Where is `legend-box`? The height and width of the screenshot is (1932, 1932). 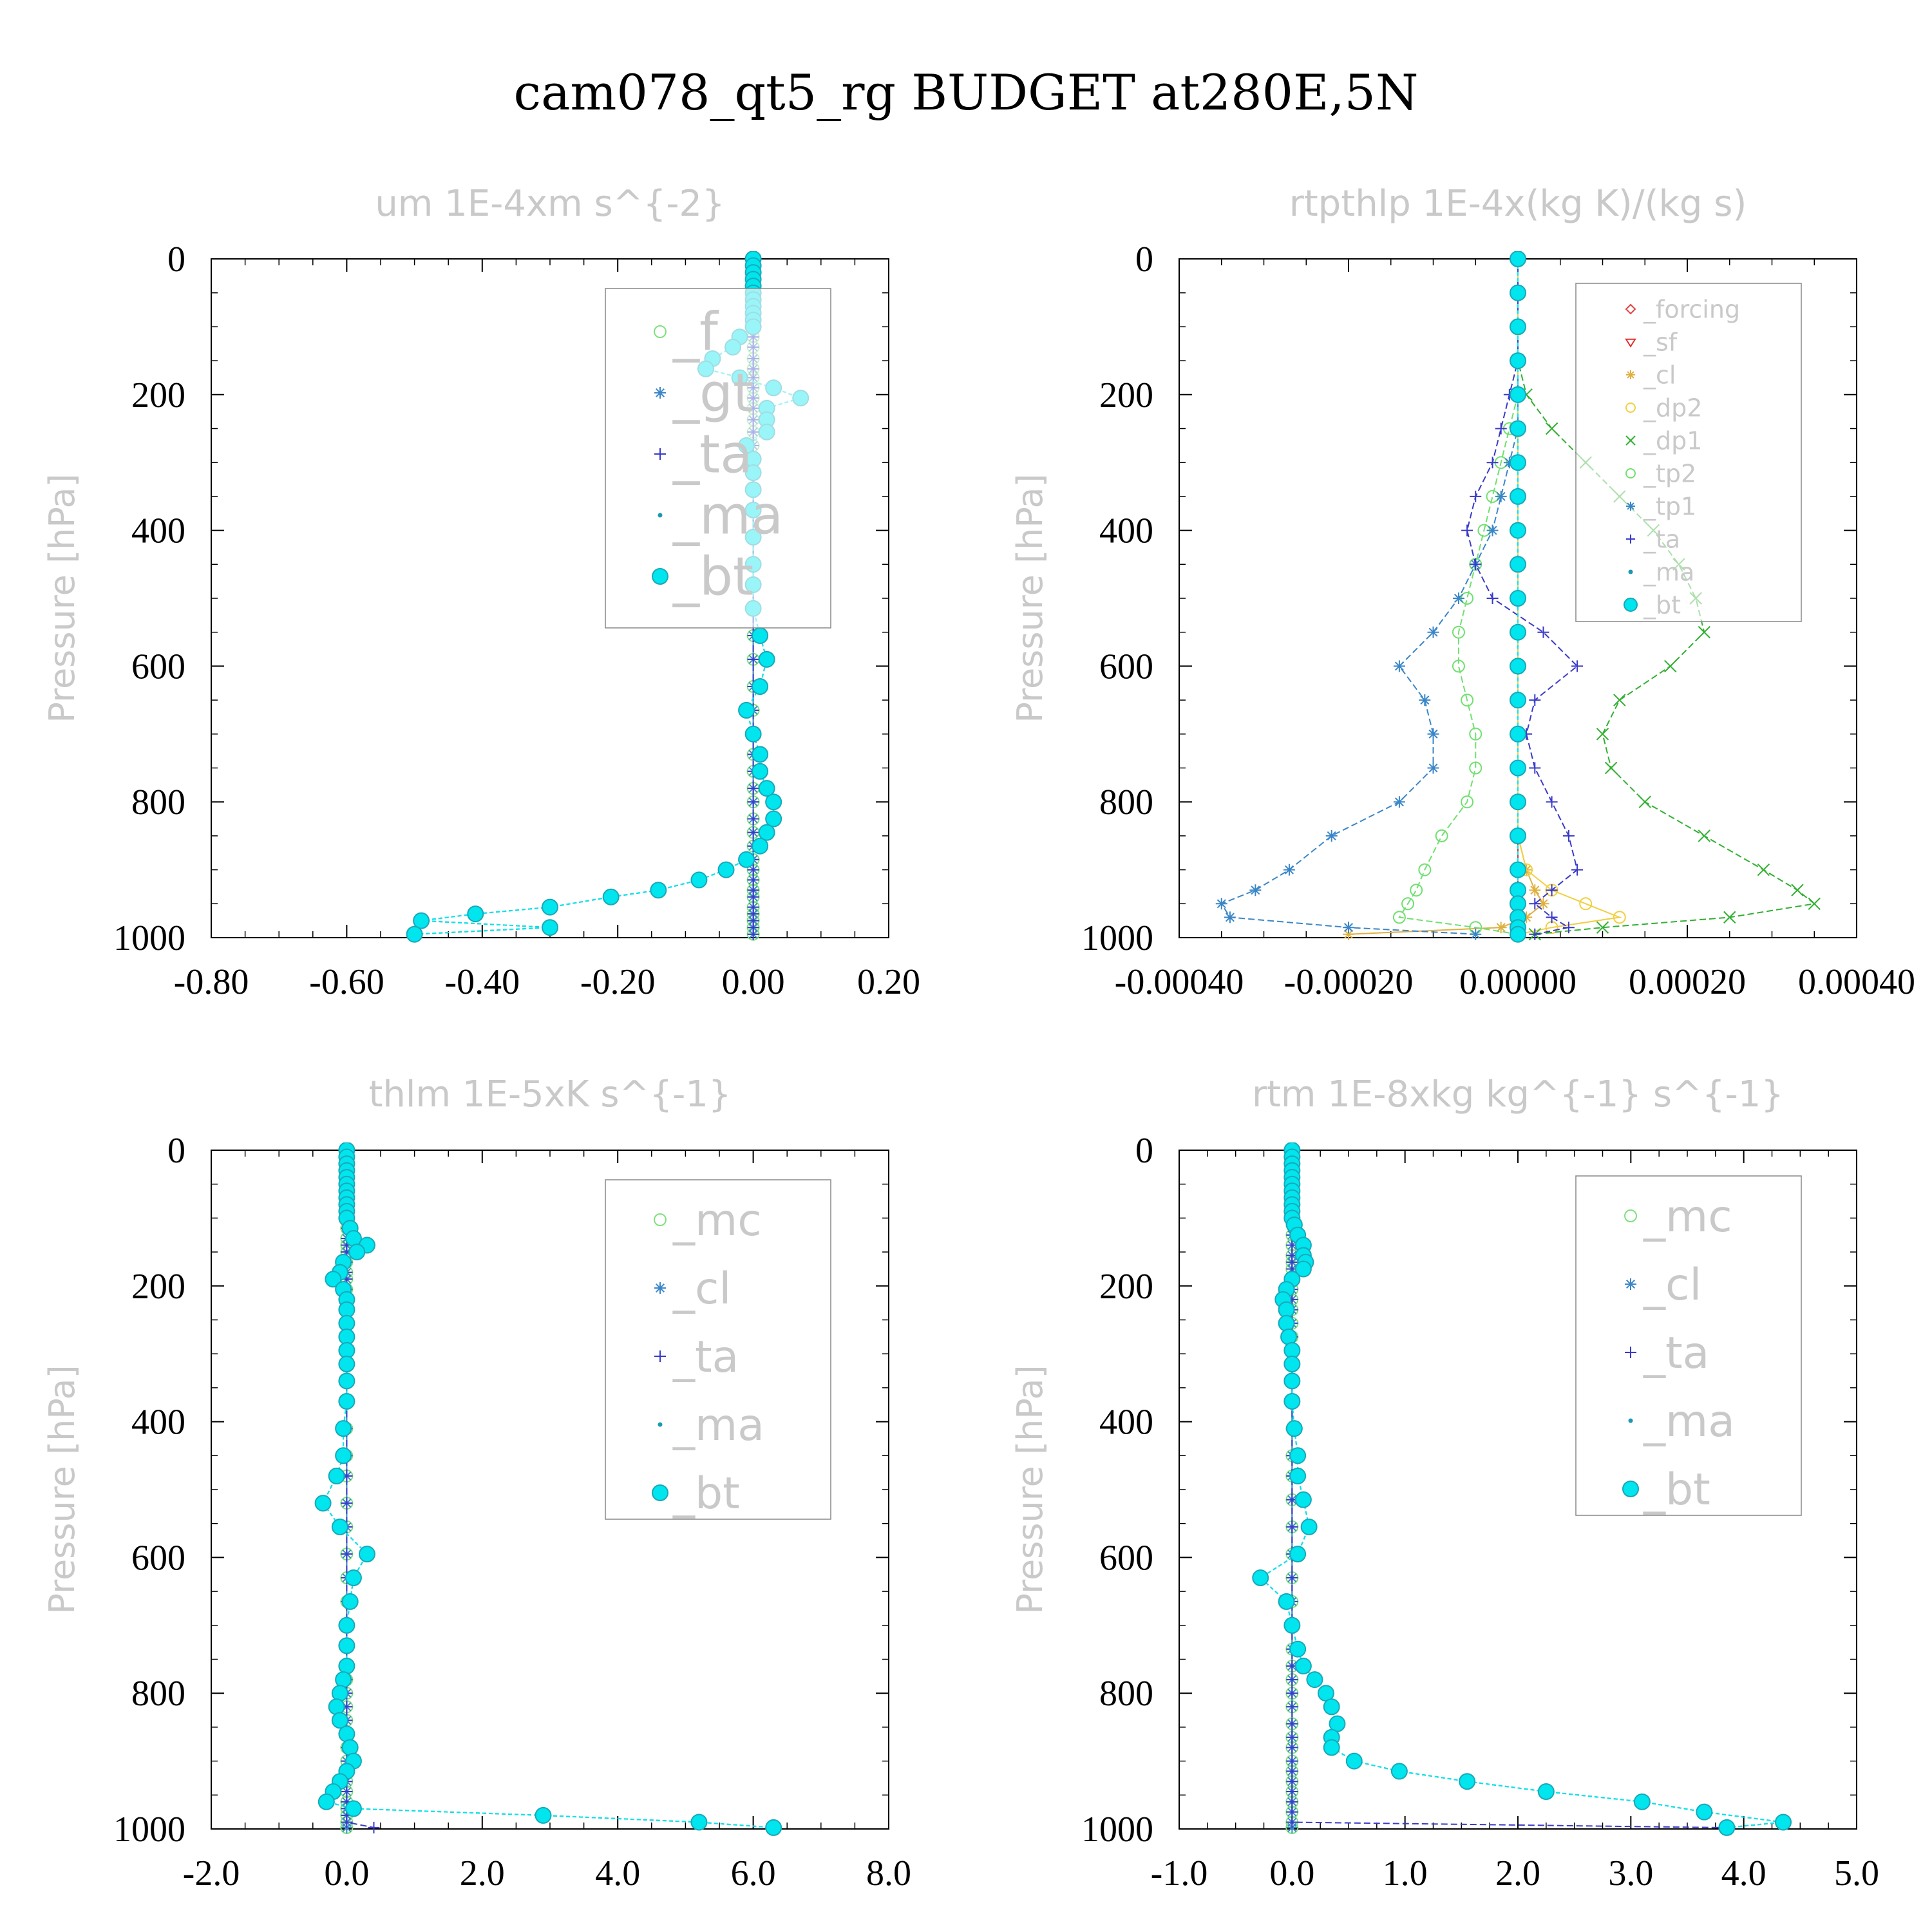 legend-box is located at coordinates (718, 459).